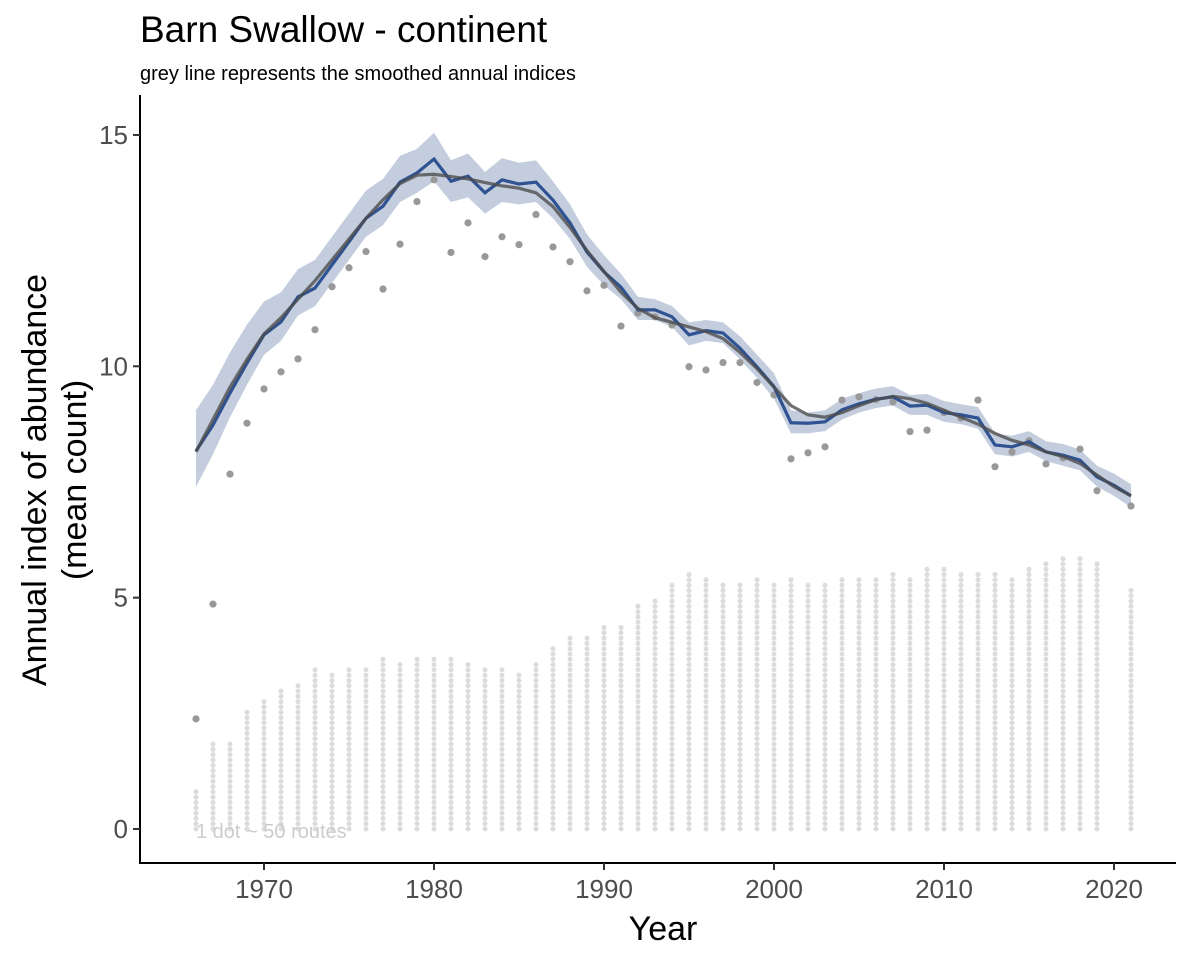  I want to click on x-tick-label: 2000, so click(774, 889).